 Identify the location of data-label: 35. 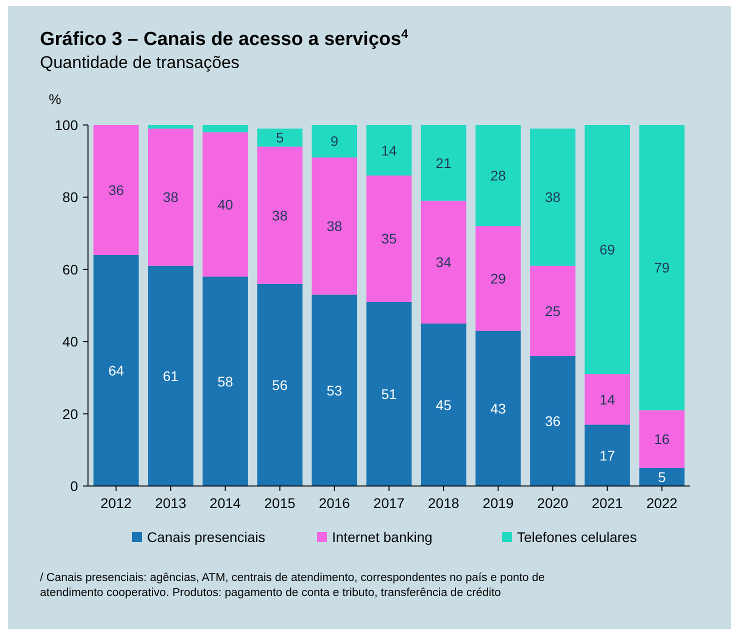
(389, 238).